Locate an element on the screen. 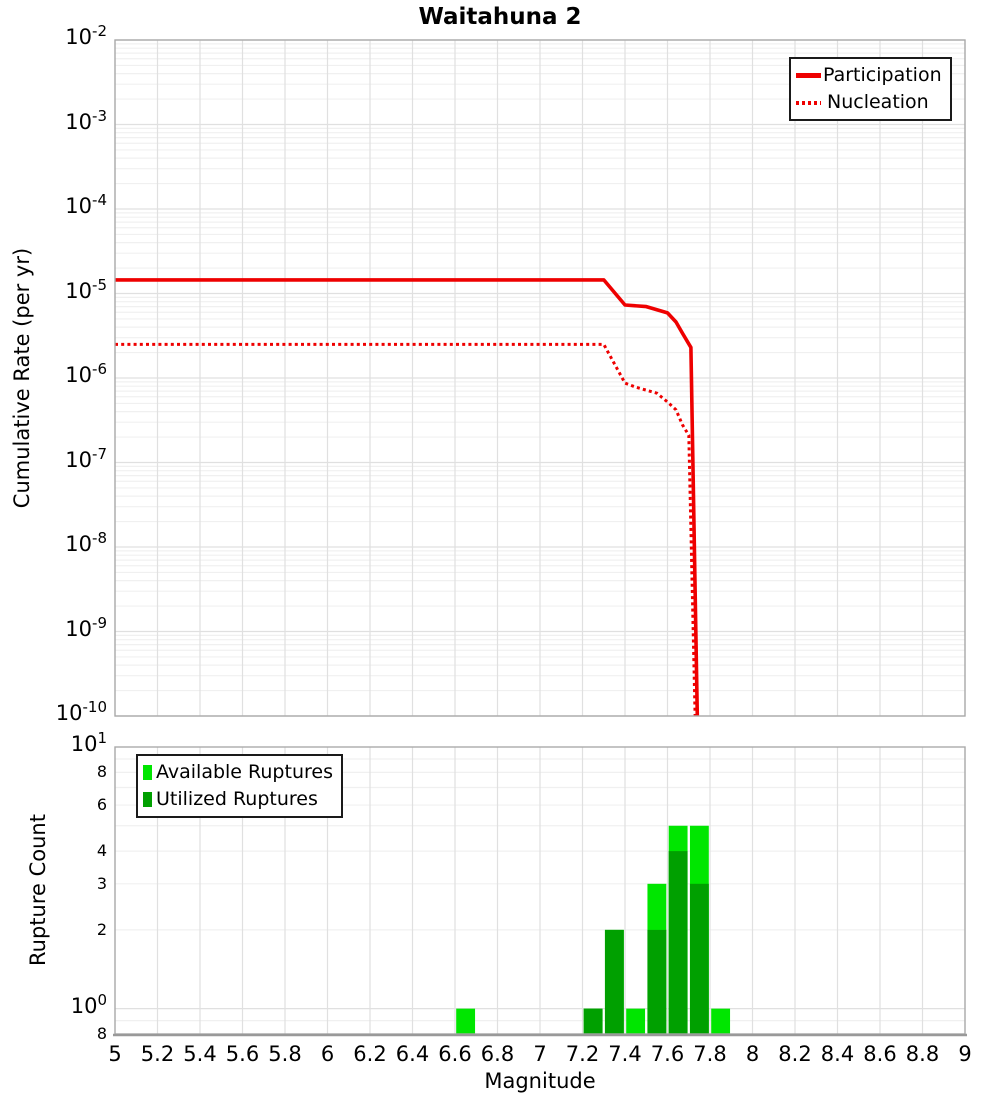  page-title: Waitahuna 2 is located at coordinates (500, 17).